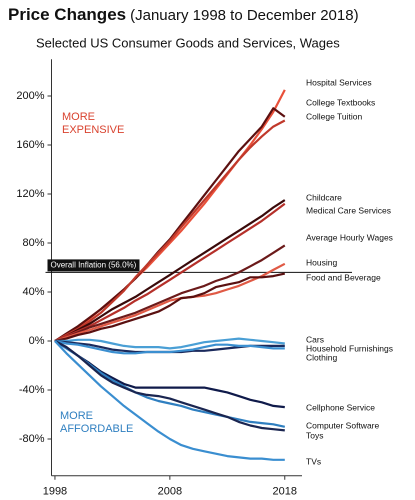 This screenshot has width=415, height=500. I want to click on title-note: (January 1998 to December 2018), so click(244, 15).